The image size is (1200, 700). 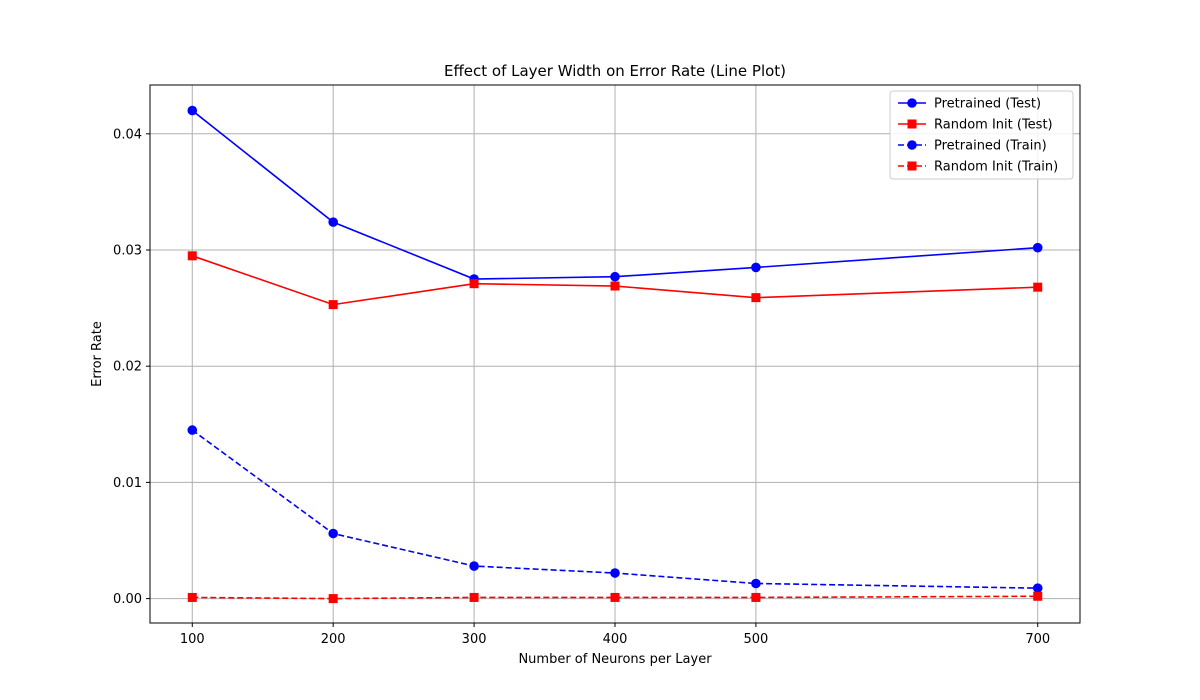 What do you see at coordinates (127, 251) in the screenshot?
I see `y-tick-label: 0.03` at bounding box center [127, 251].